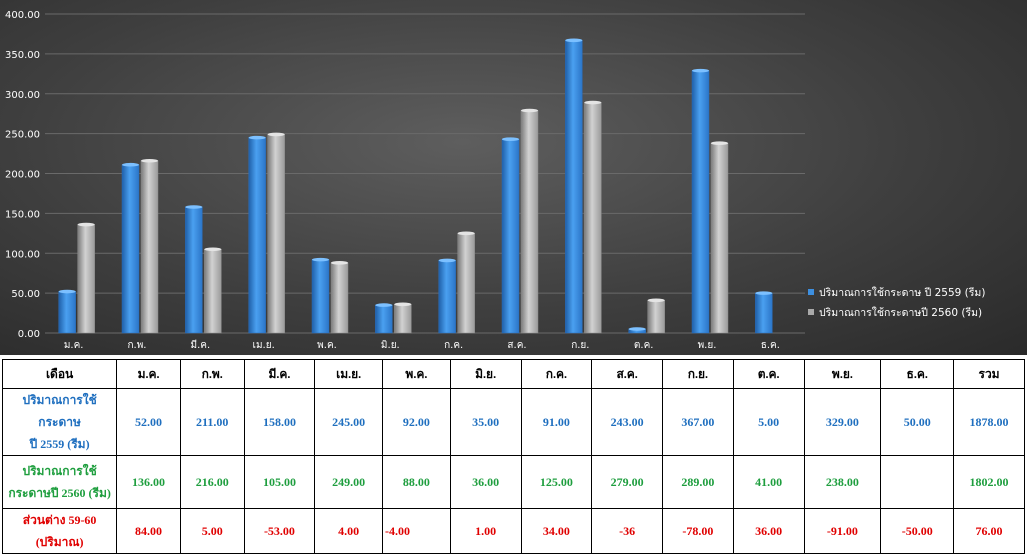  I want to click on table-cell: 238.00, so click(842, 482).